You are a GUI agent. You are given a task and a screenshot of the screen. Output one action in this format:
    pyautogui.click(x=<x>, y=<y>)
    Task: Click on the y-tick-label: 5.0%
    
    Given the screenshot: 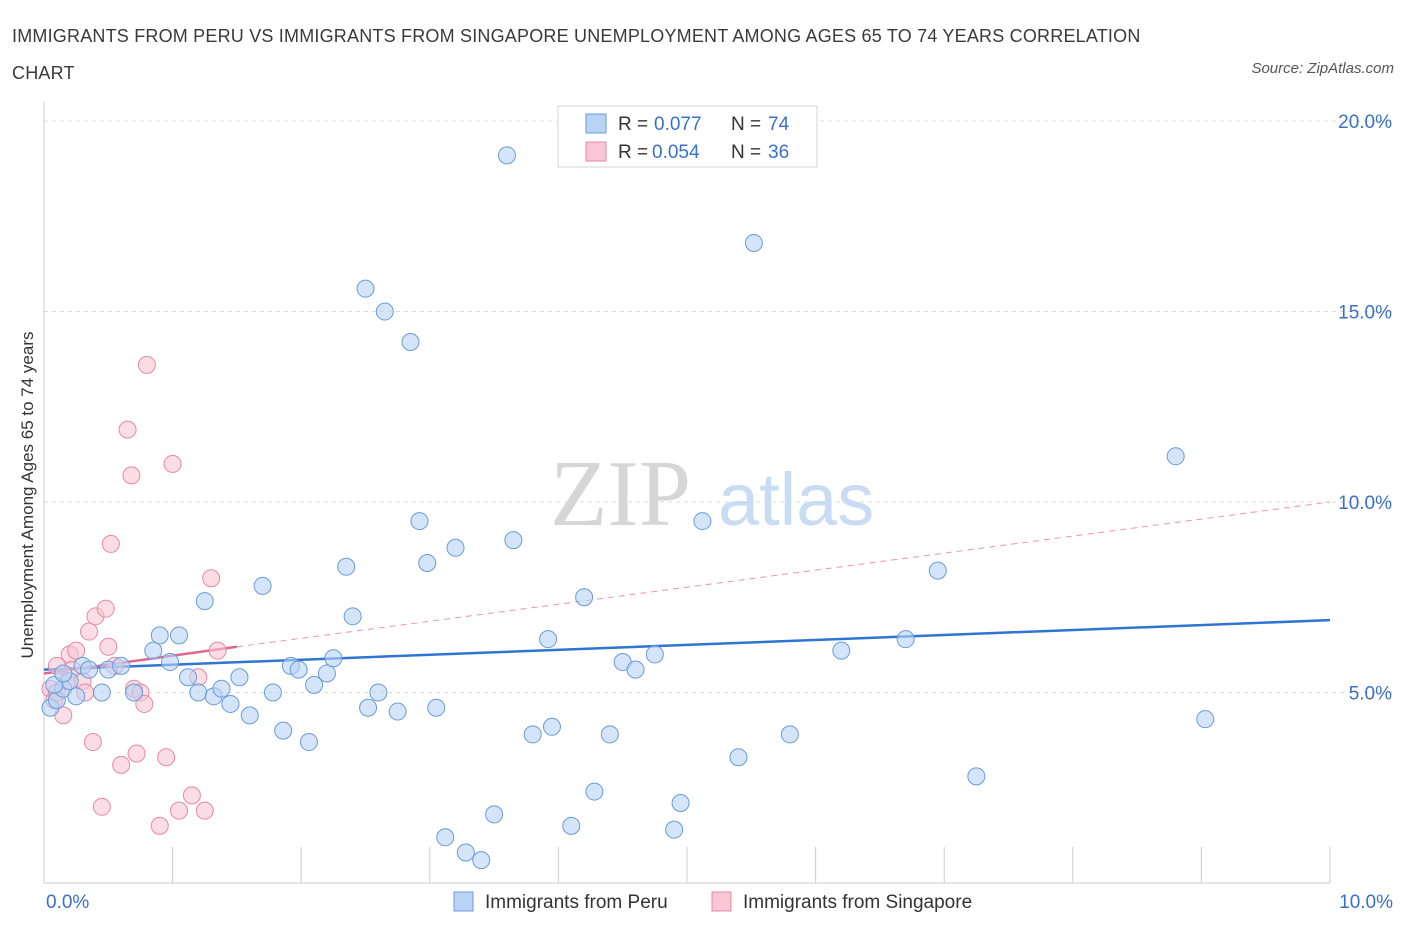 What is the action you would take?
    pyautogui.click(x=1370, y=694)
    